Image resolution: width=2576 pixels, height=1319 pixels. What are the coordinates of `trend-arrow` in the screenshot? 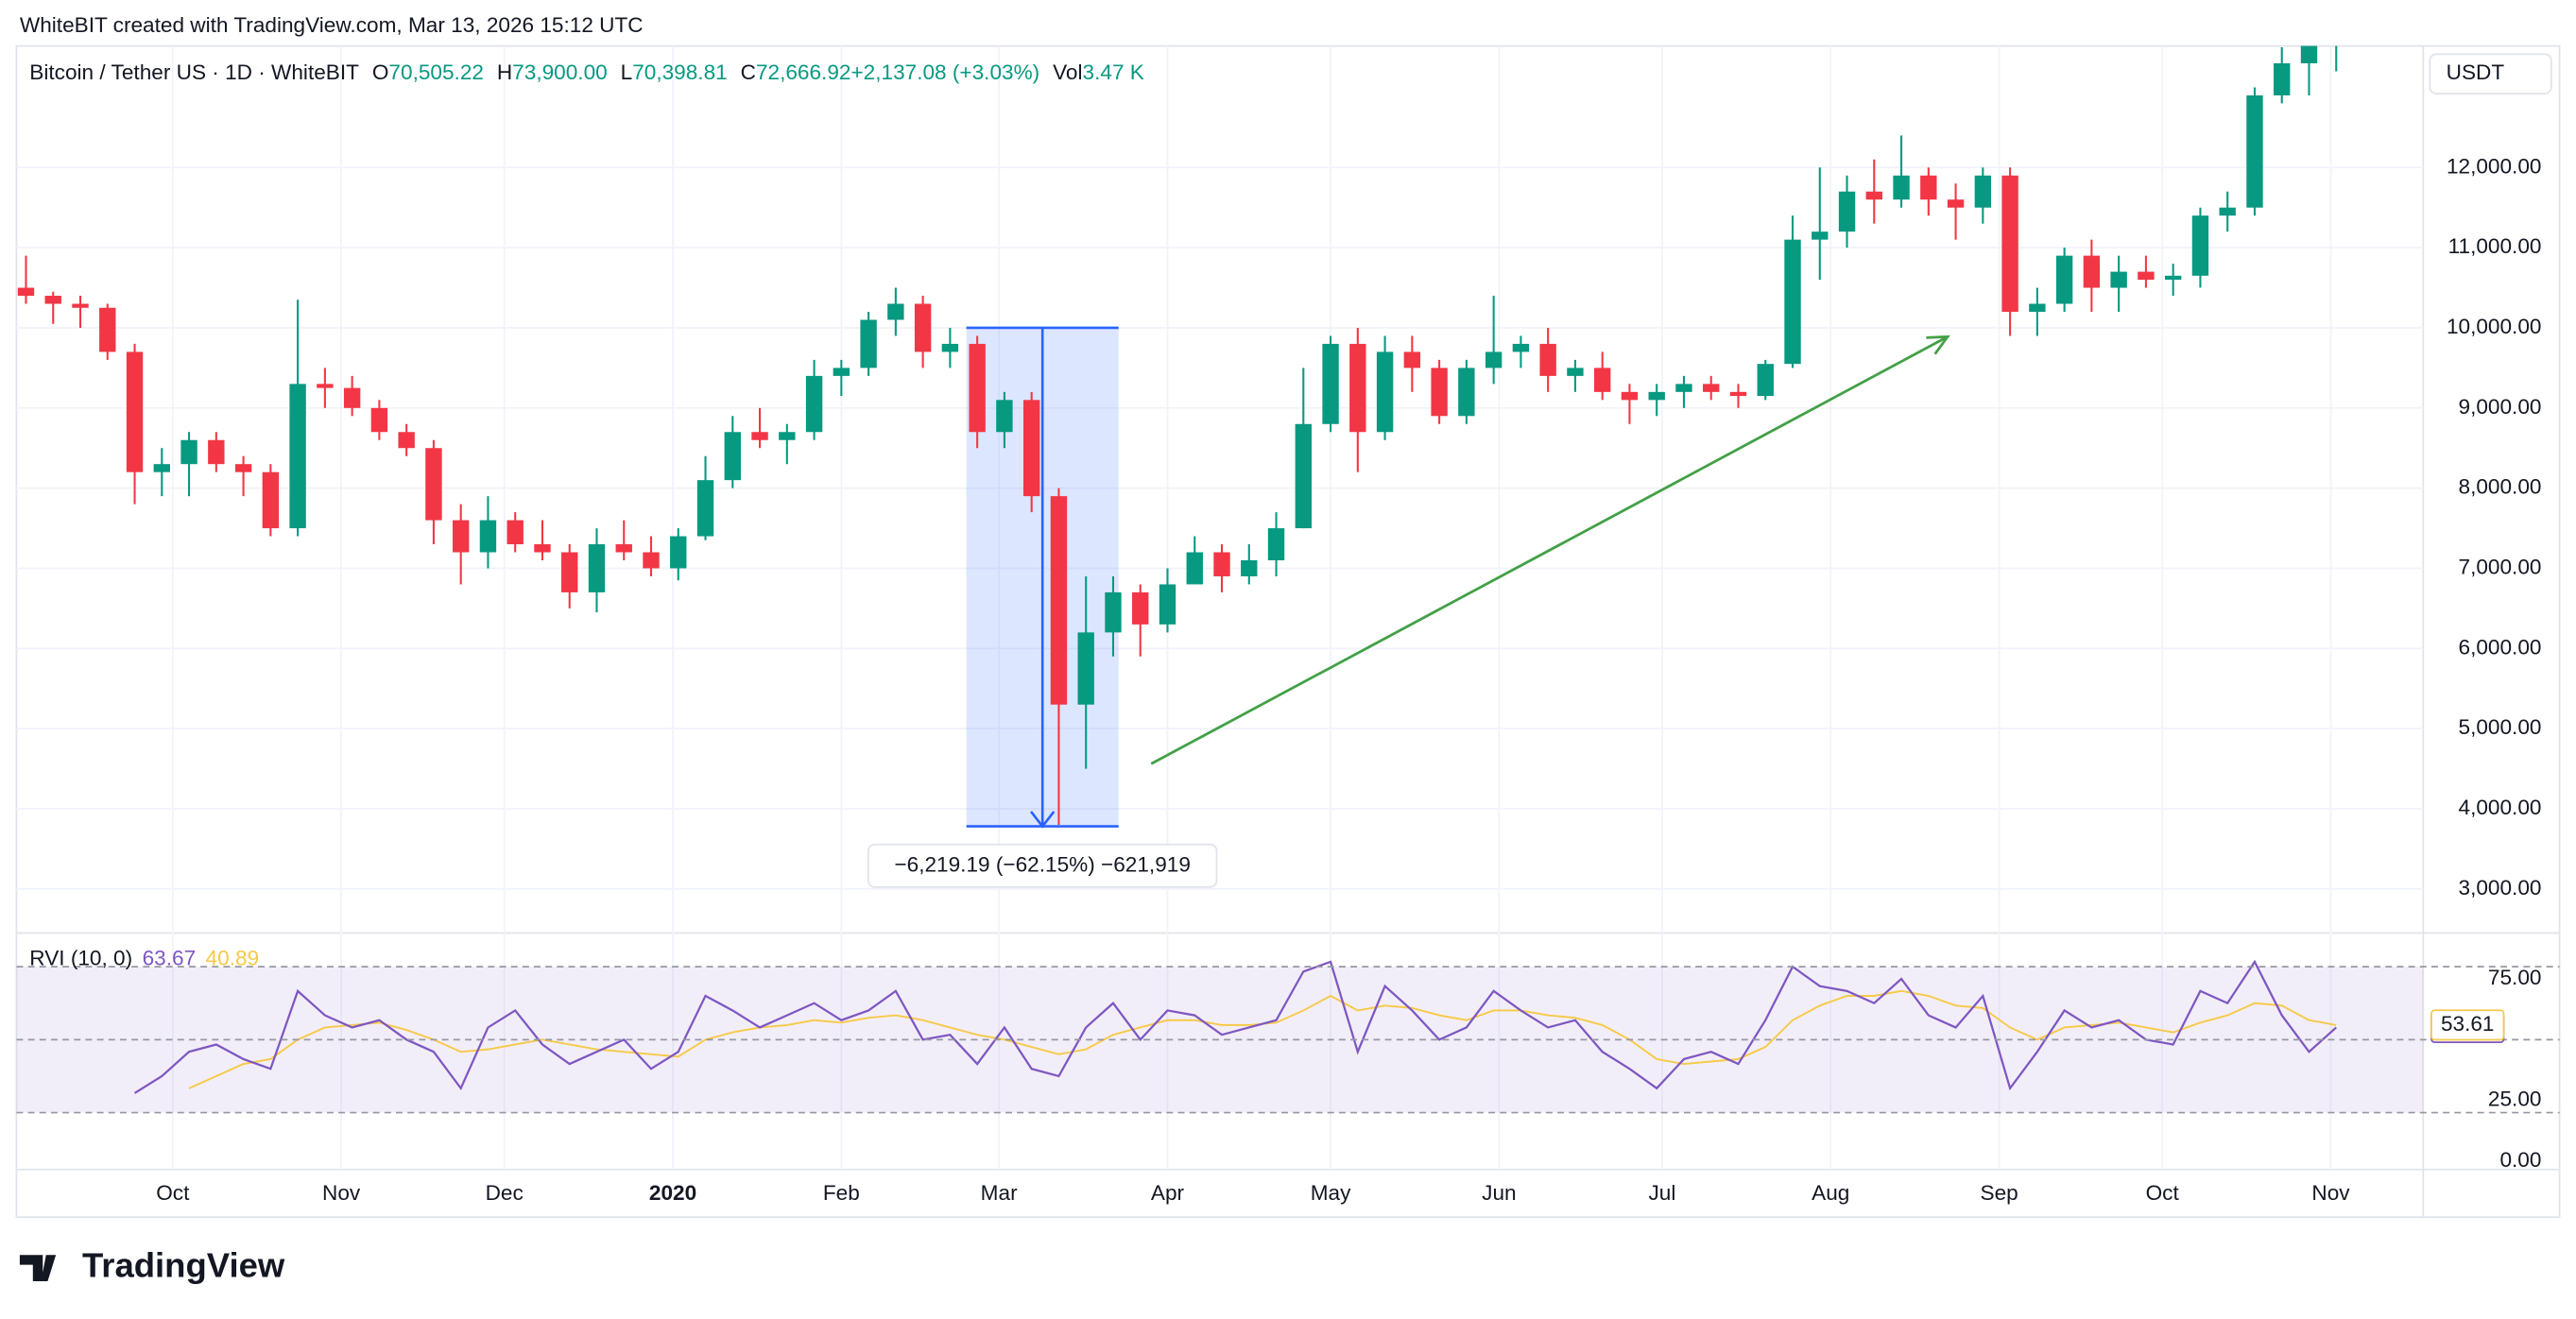 It's located at (1549, 550).